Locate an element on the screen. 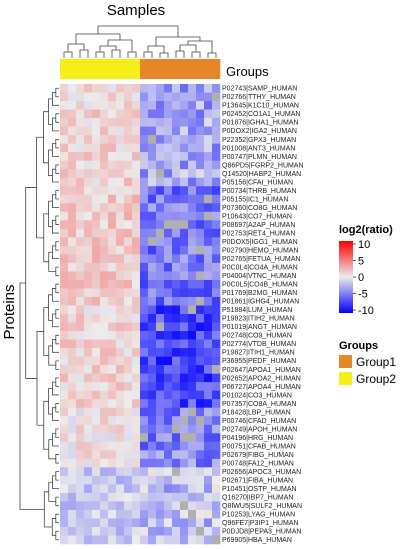 The width and height of the screenshot is (408, 550). protein-label: P01769|B2MG_HUMAN is located at coordinates (259, 293).